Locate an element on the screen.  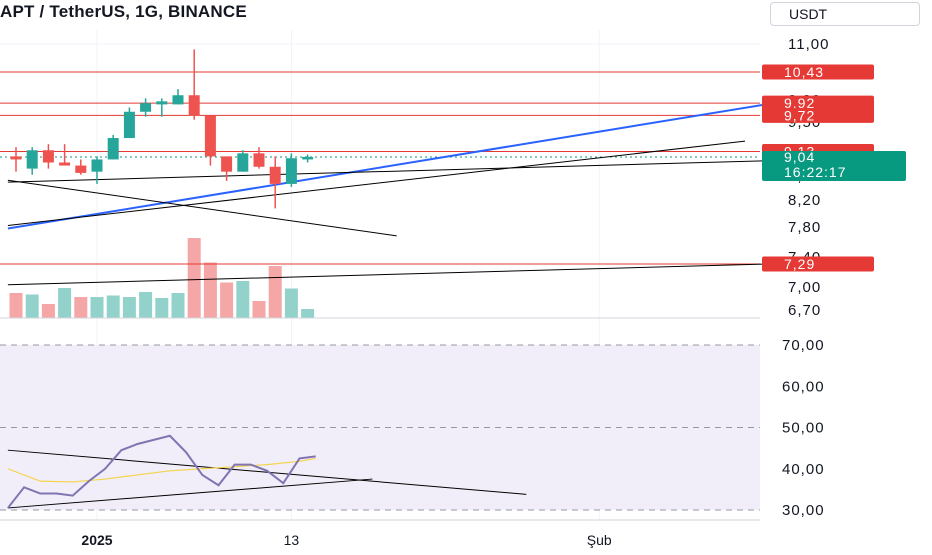
last-price-box is located at coordinates (834, 165).